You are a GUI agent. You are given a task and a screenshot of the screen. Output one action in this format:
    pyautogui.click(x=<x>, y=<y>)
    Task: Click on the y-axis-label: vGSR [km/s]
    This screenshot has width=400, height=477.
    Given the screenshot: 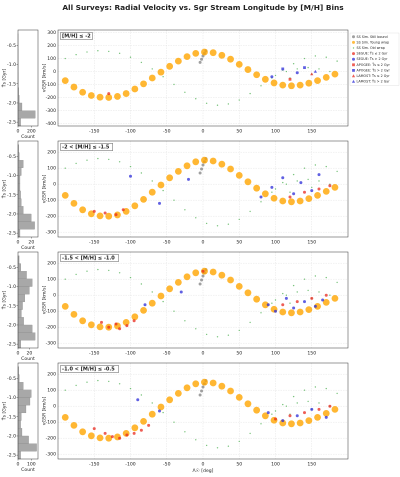 What is the action you would take?
    pyautogui.click(x=45, y=411)
    